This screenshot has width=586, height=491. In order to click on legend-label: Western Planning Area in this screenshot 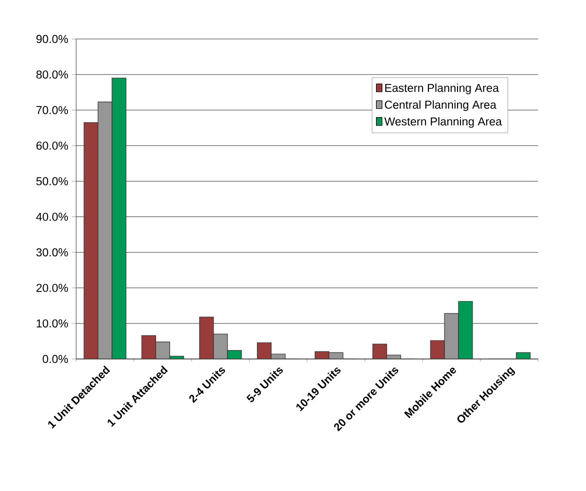, I will do `click(443, 122)`.